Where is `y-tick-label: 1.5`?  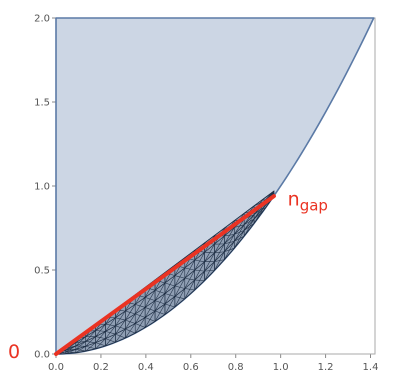 y-tick-label: 1.5 is located at coordinates (42, 103).